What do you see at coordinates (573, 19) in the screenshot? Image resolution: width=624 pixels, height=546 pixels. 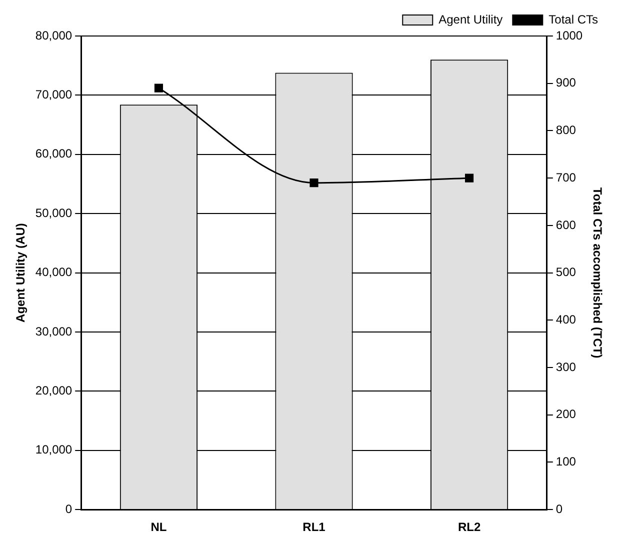 I see `legend-label: Total CTs` at bounding box center [573, 19].